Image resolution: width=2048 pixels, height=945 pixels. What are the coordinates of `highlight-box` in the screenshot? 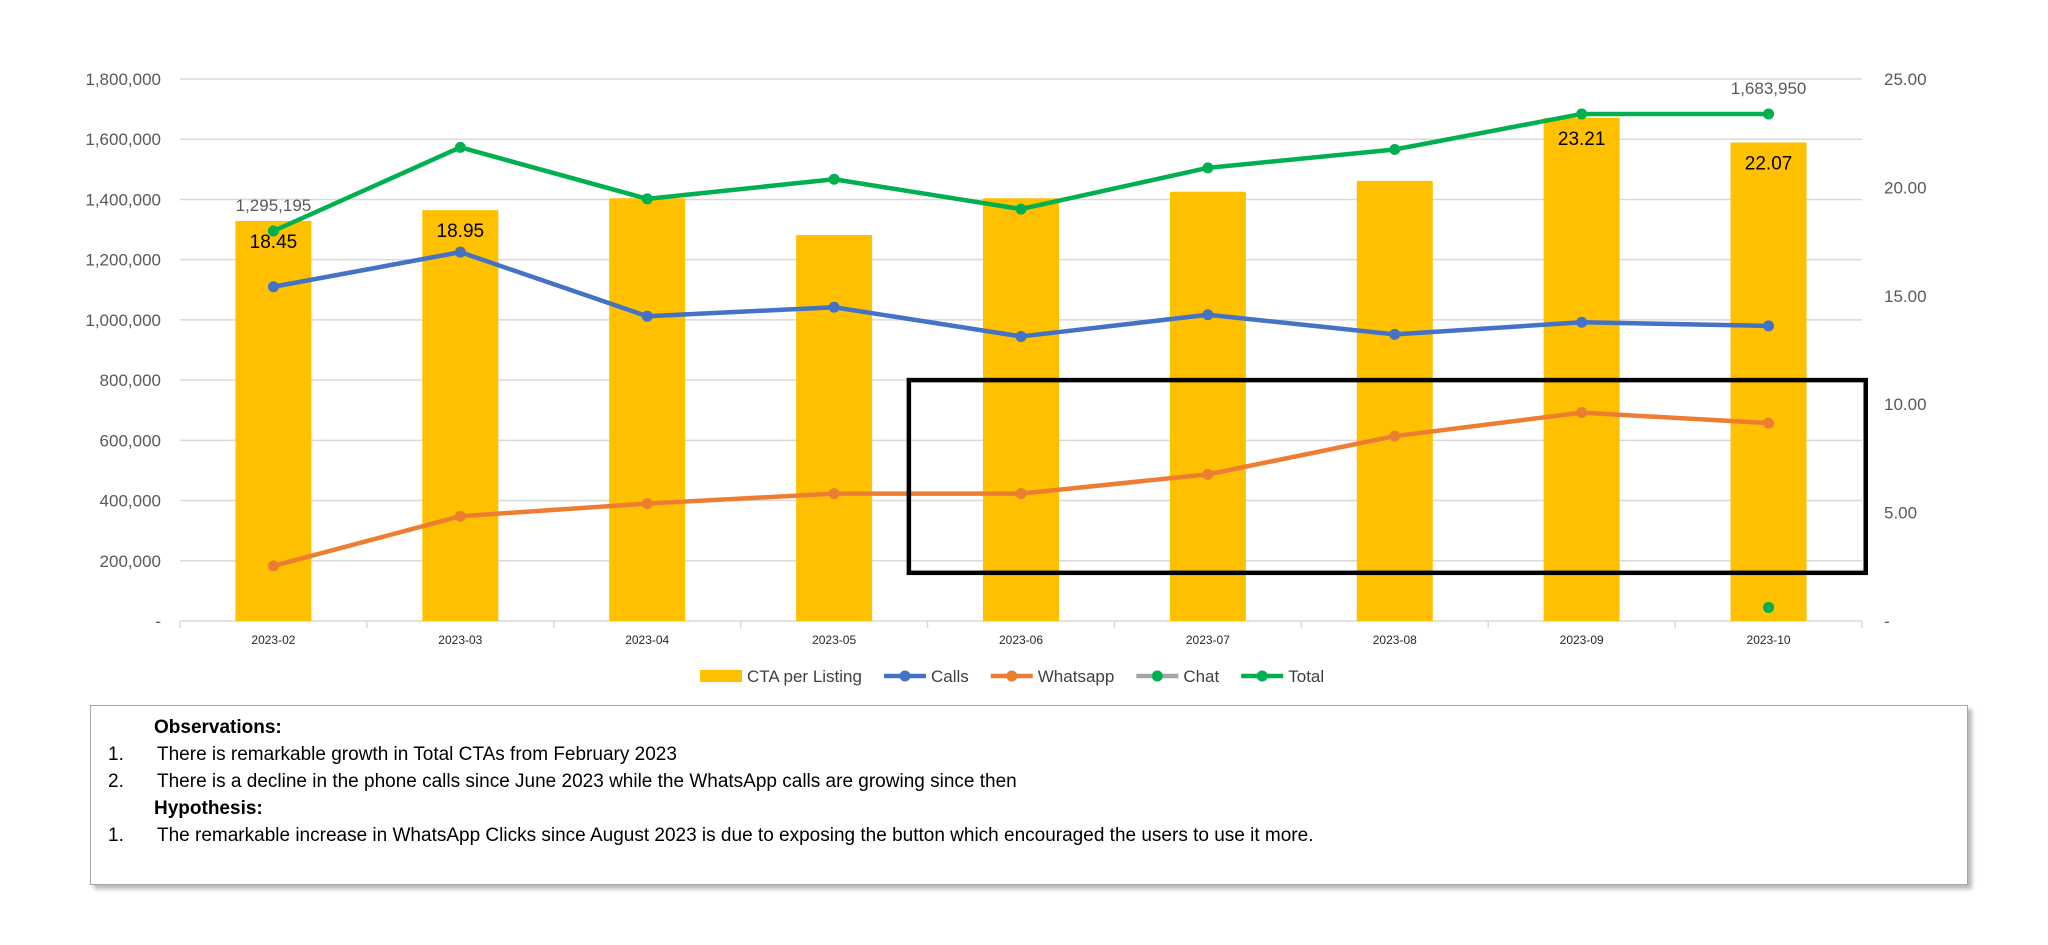 It's located at (1387, 476).